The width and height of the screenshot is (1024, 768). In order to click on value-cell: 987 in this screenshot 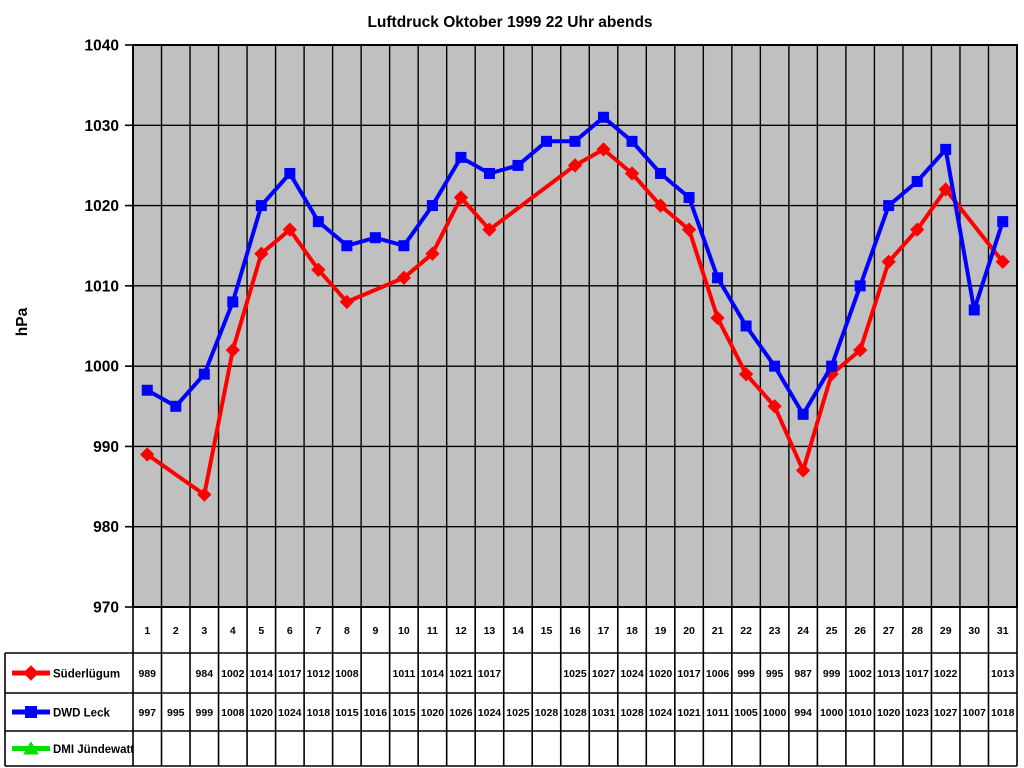, I will do `click(803, 674)`.